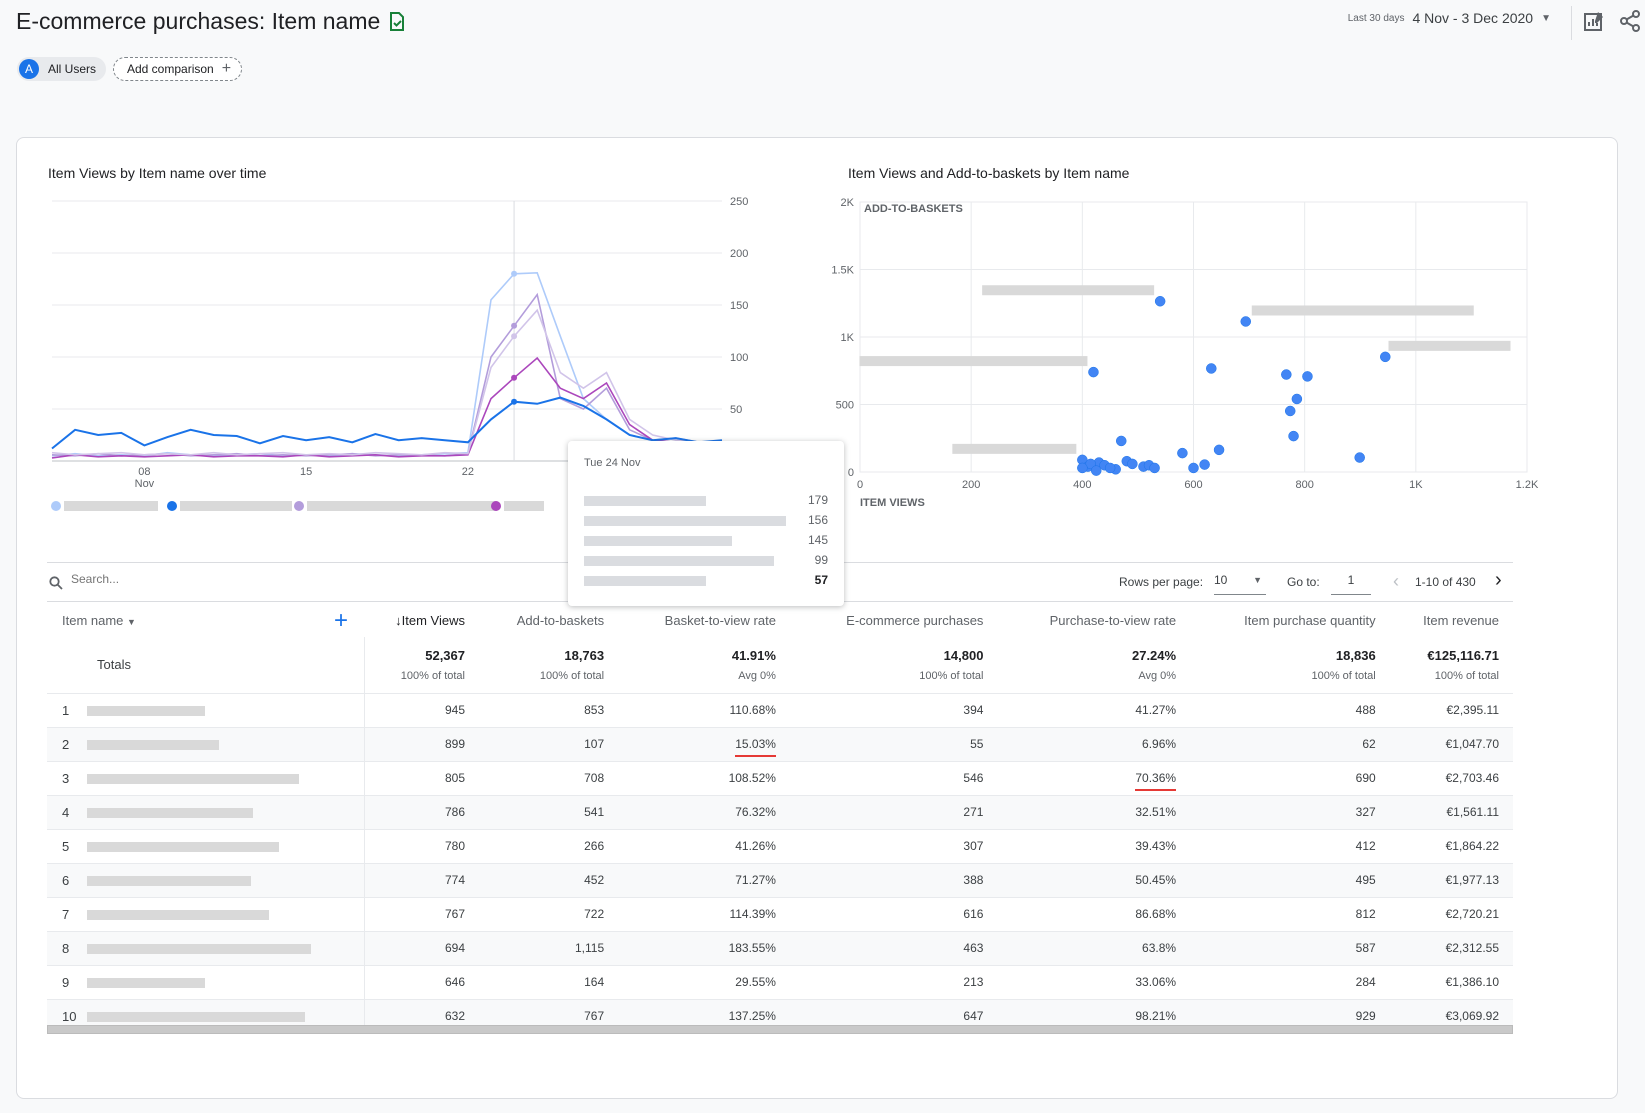 The width and height of the screenshot is (1645, 1113). What do you see at coordinates (752, 710) in the screenshot?
I see `cell-value: 110.68%` at bounding box center [752, 710].